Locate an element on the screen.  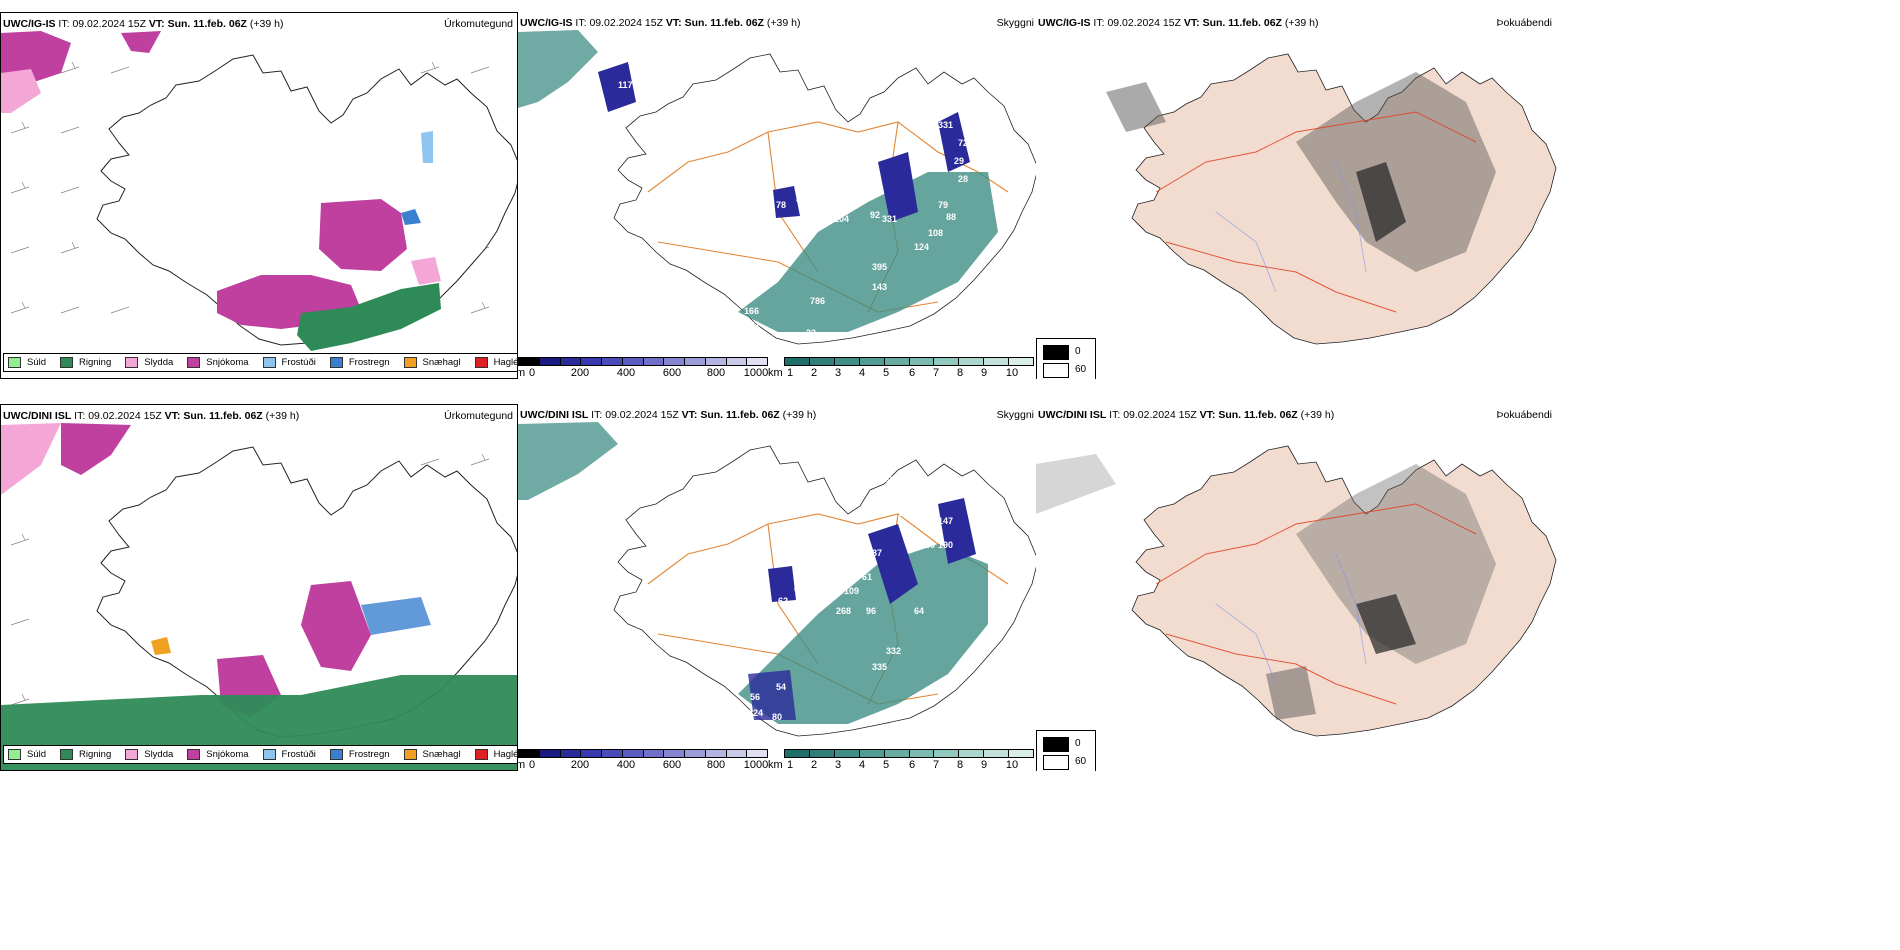
depth-value-label: 28 is located at coordinates (785, 151).